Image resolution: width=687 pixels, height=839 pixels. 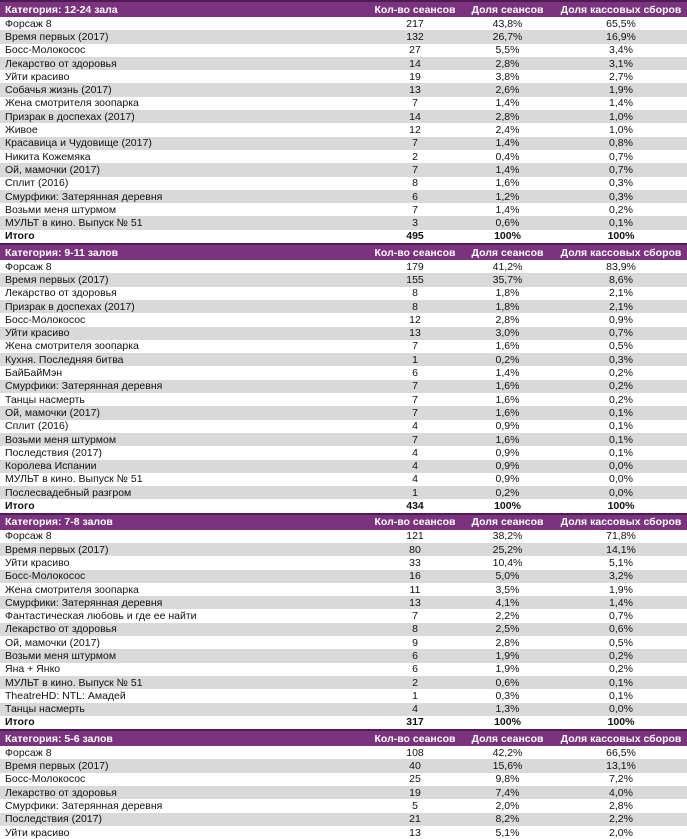 I want to click on movie-title-cell: Жена смотрителя зоопарка, so click(x=72, y=589).